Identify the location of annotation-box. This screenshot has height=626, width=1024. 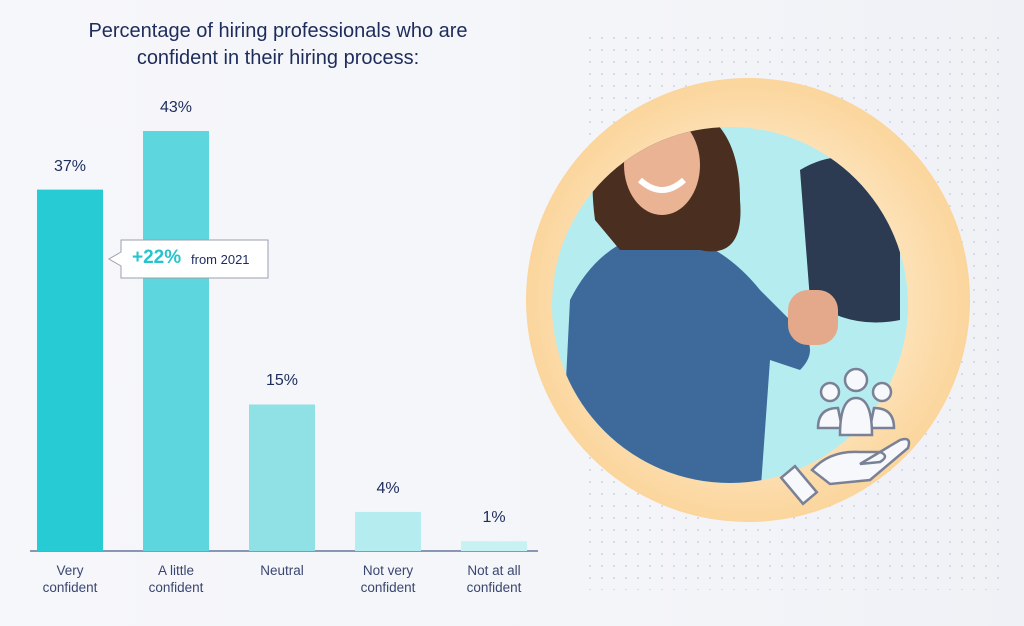
(188, 259).